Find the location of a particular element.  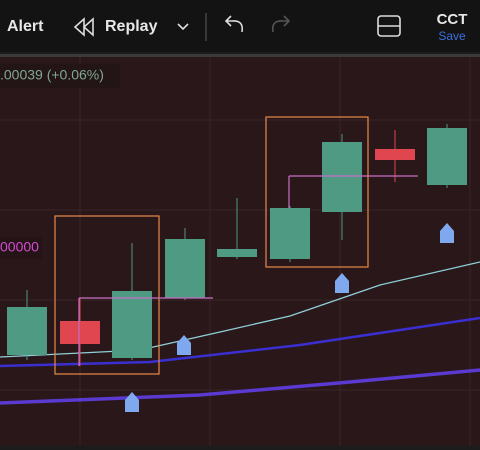

toolbar is located at coordinates (240, 26).